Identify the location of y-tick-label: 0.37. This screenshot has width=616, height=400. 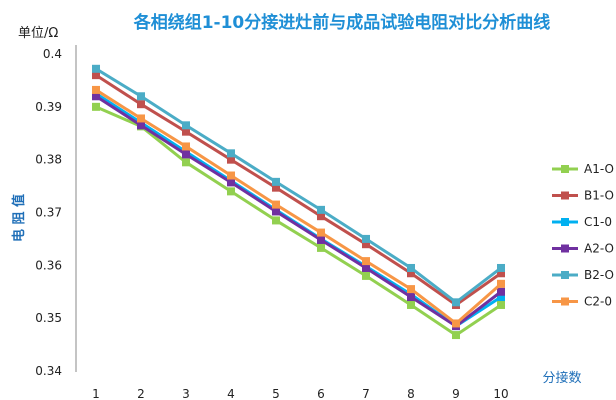
(48, 213).